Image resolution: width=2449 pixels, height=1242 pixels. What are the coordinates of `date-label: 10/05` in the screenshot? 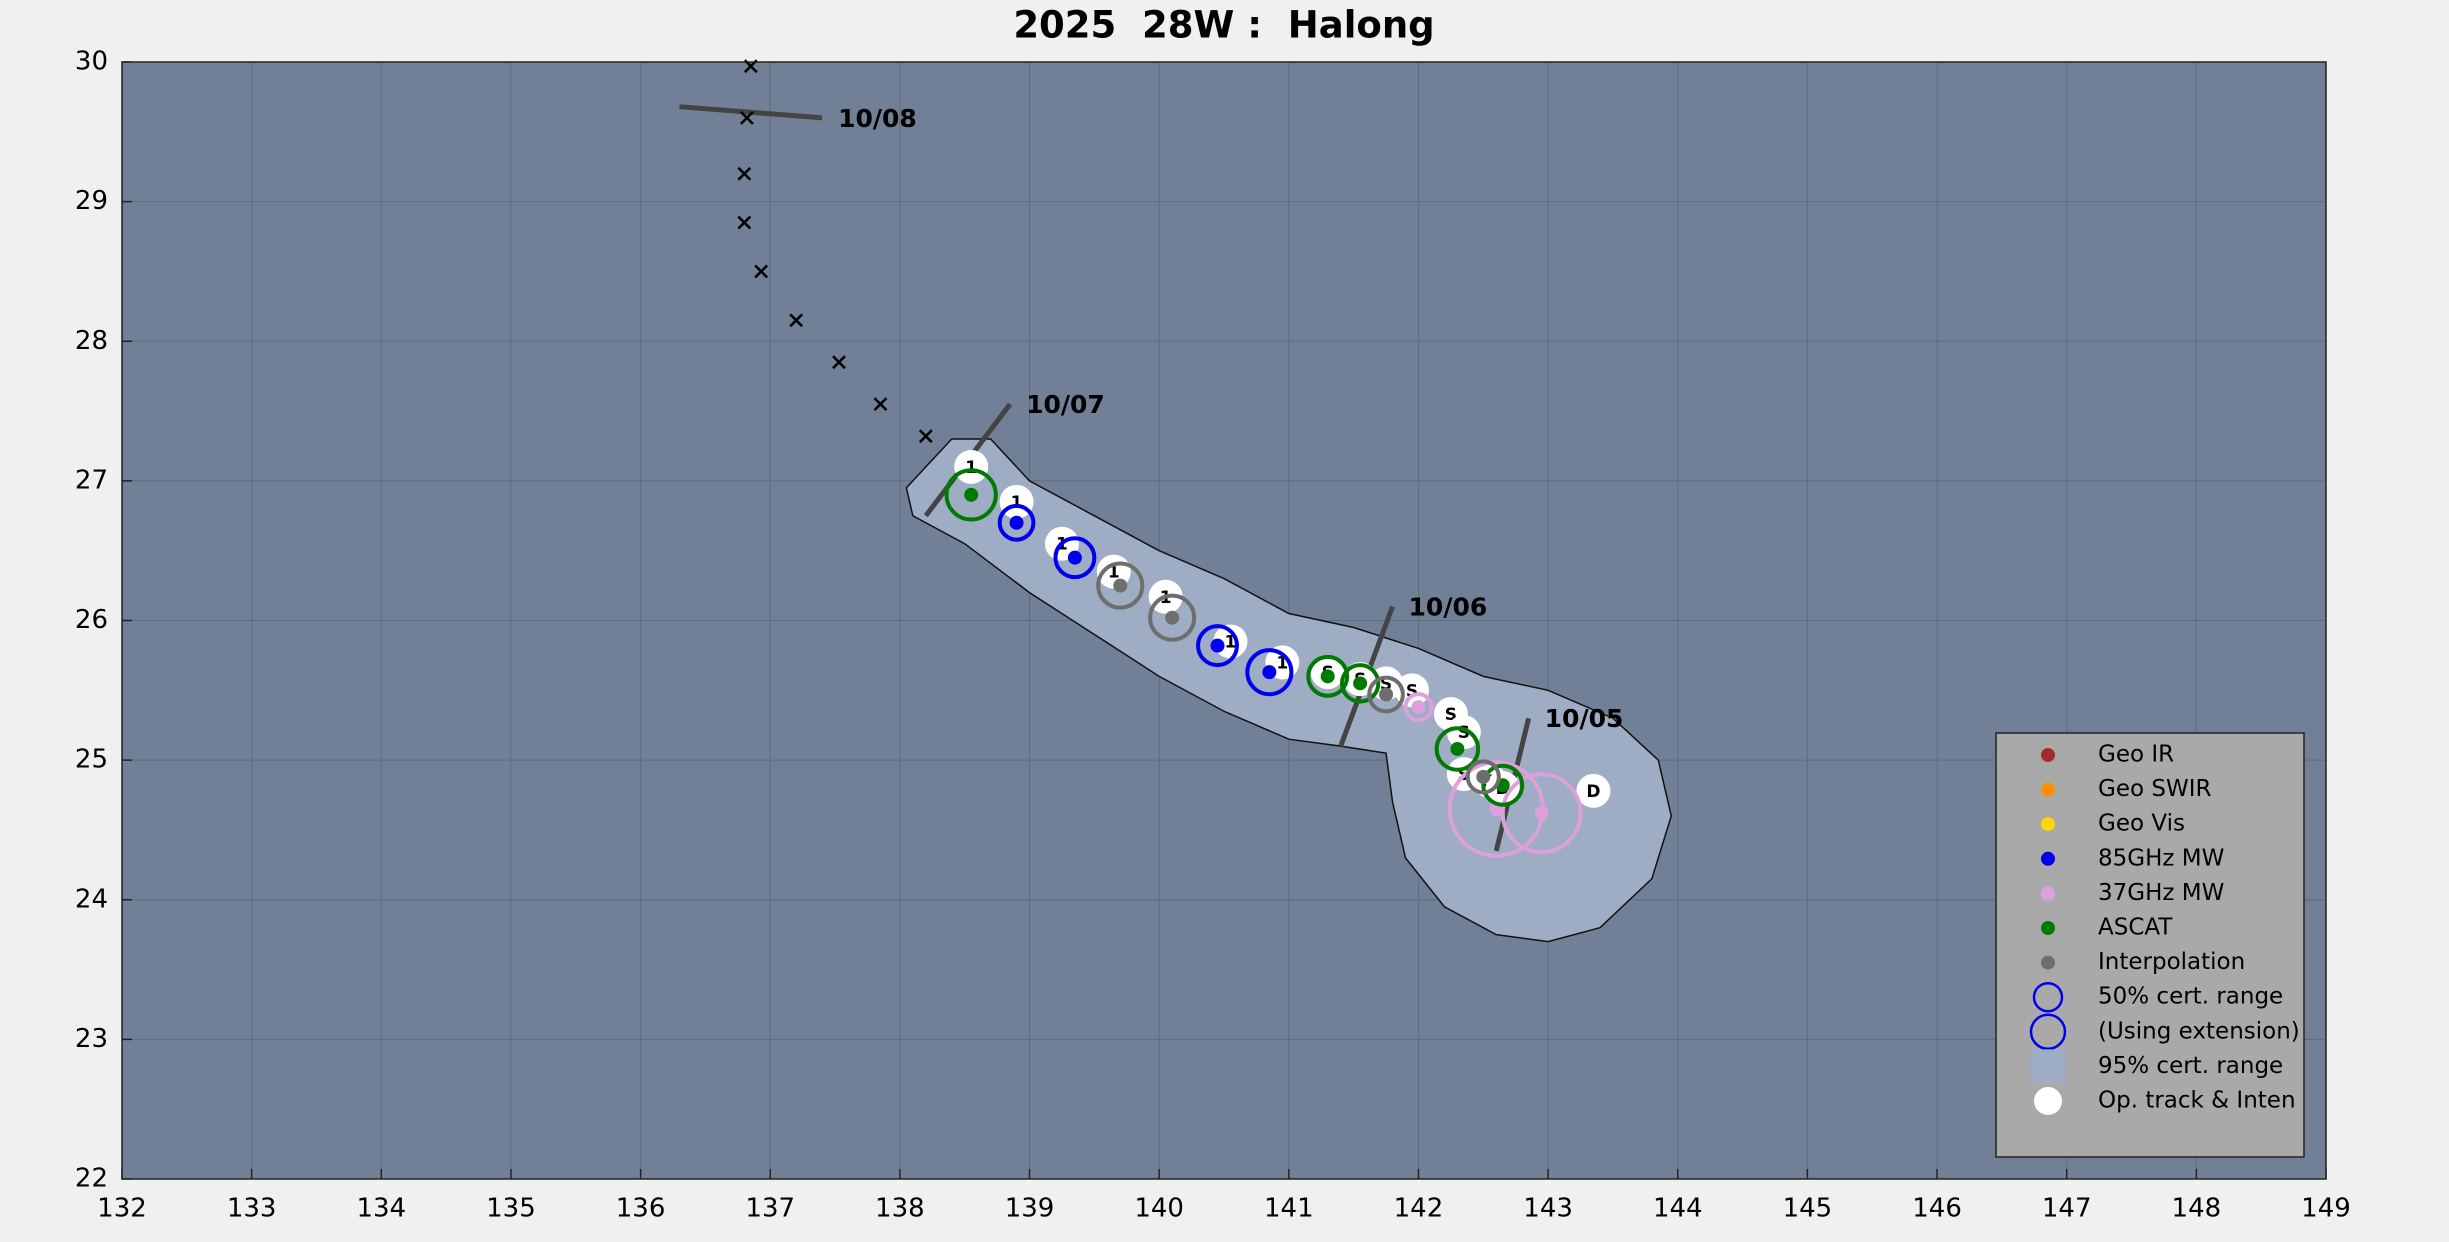 It's located at (1584, 718).